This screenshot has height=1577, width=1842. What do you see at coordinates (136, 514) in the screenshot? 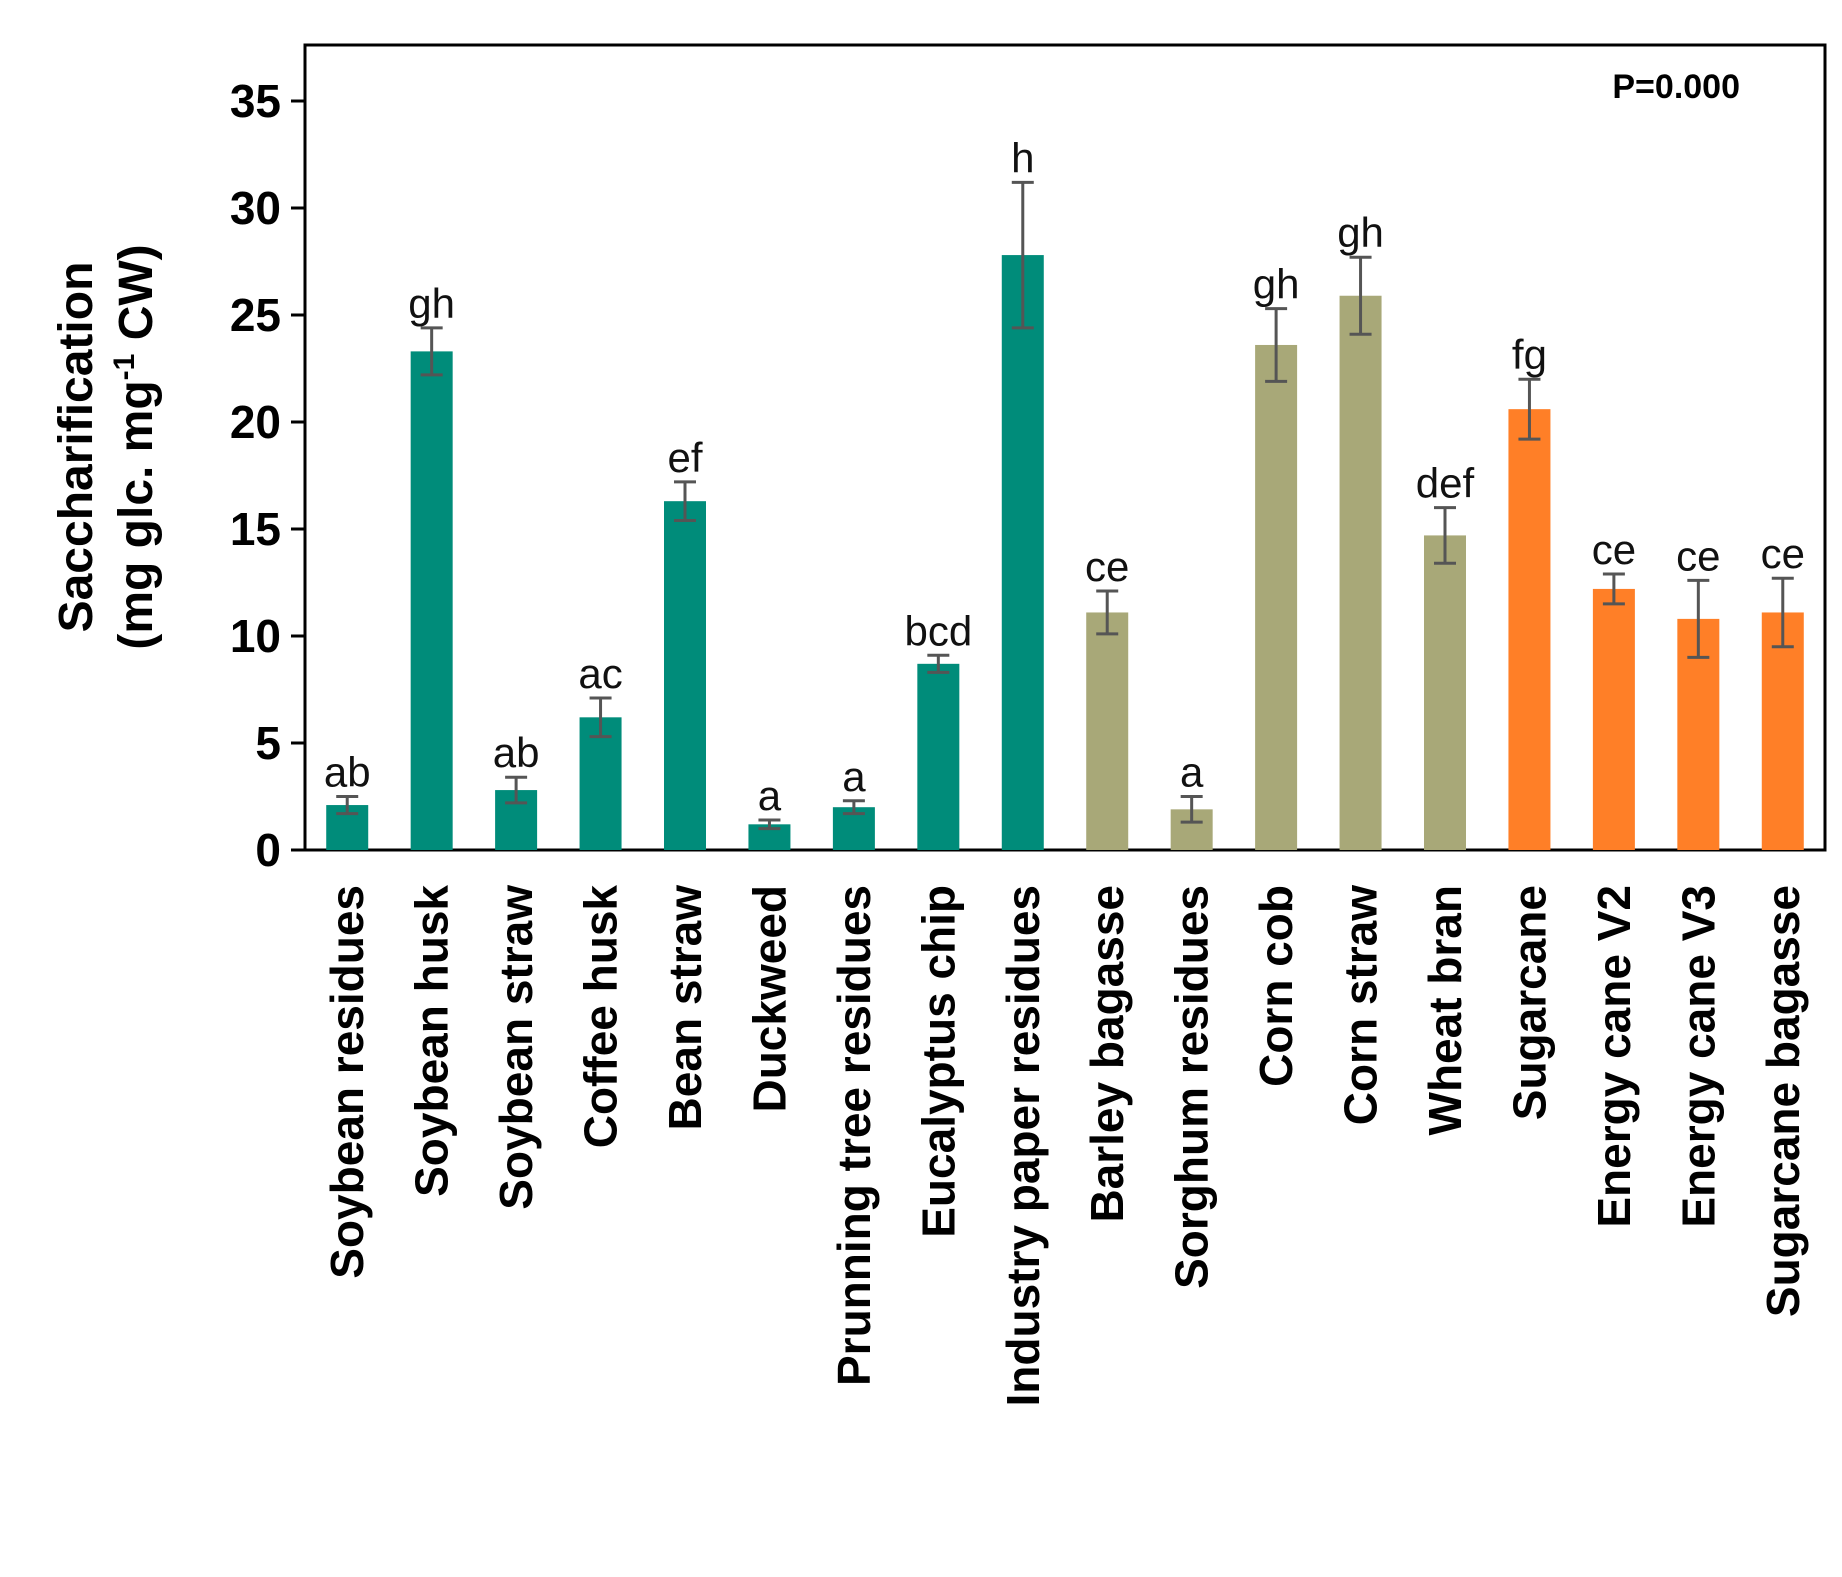
I see `y-axis-label-unit-pre: (mg glc. mg` at bounding box center [136, 514].